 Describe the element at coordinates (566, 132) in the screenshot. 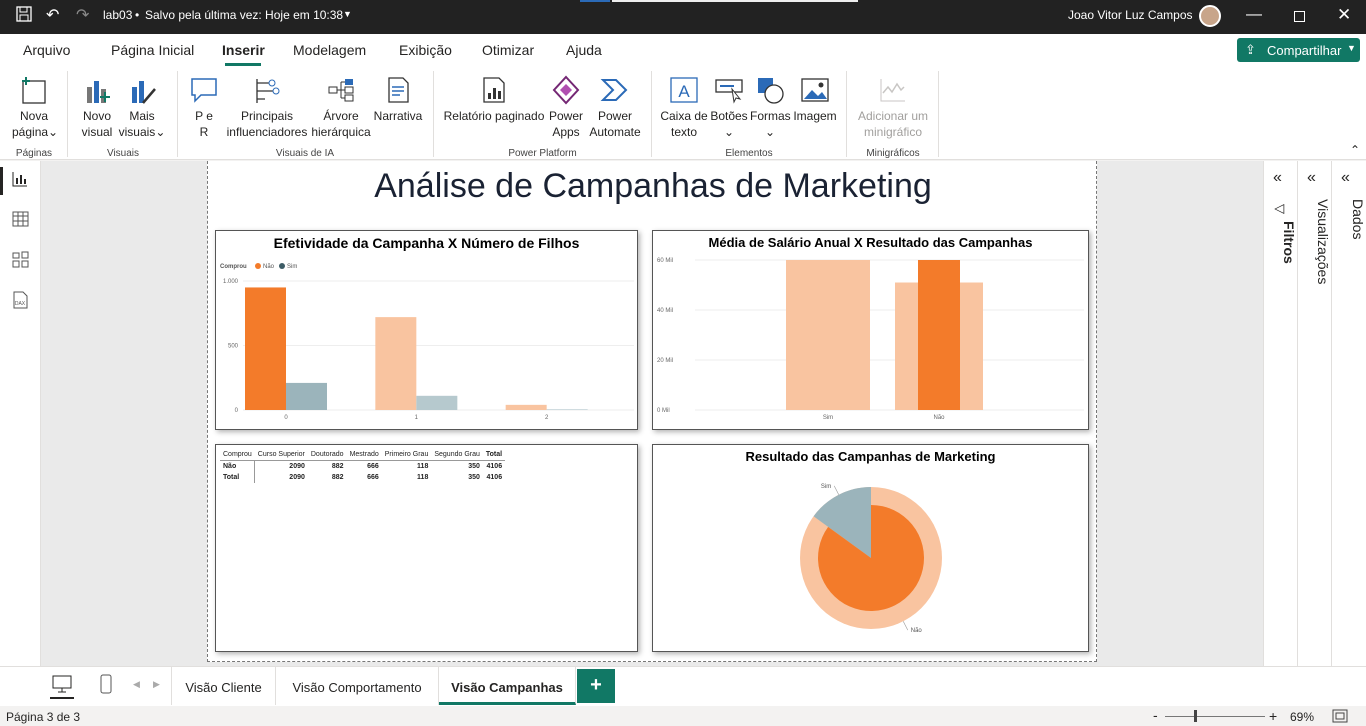

I see `power-apps-label-2: Apps` at that location.